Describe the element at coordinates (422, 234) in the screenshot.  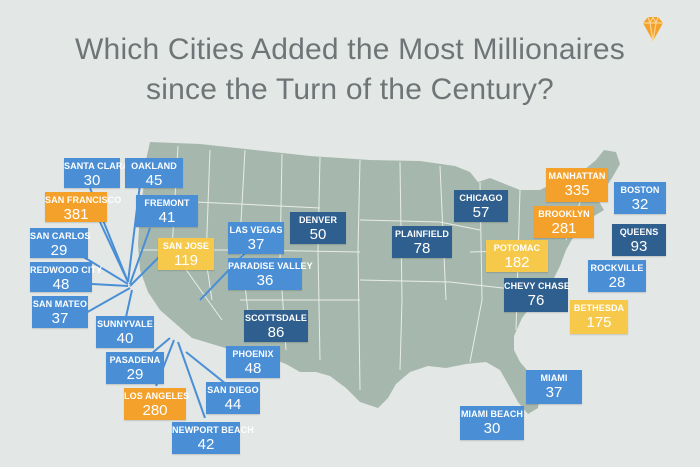
I see `city-name: PLAINFIELD` at that location.